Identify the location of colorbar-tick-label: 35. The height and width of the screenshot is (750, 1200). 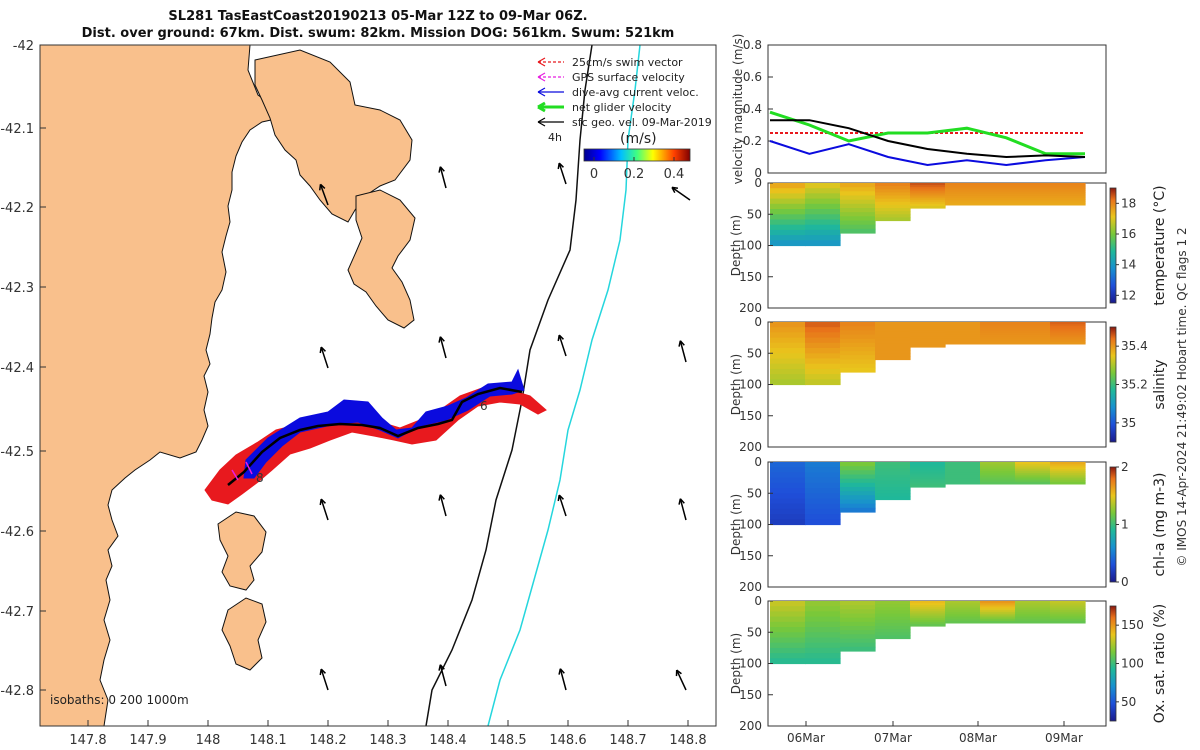
(1128, 423).